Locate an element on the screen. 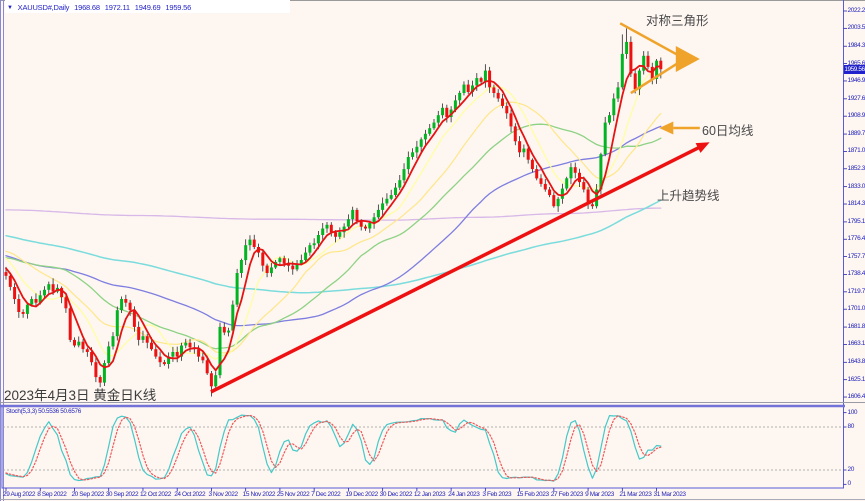 The width and height of the screenshot is (865, 501). stoch-tick-label: 20 is located at coordinates (851, 469).